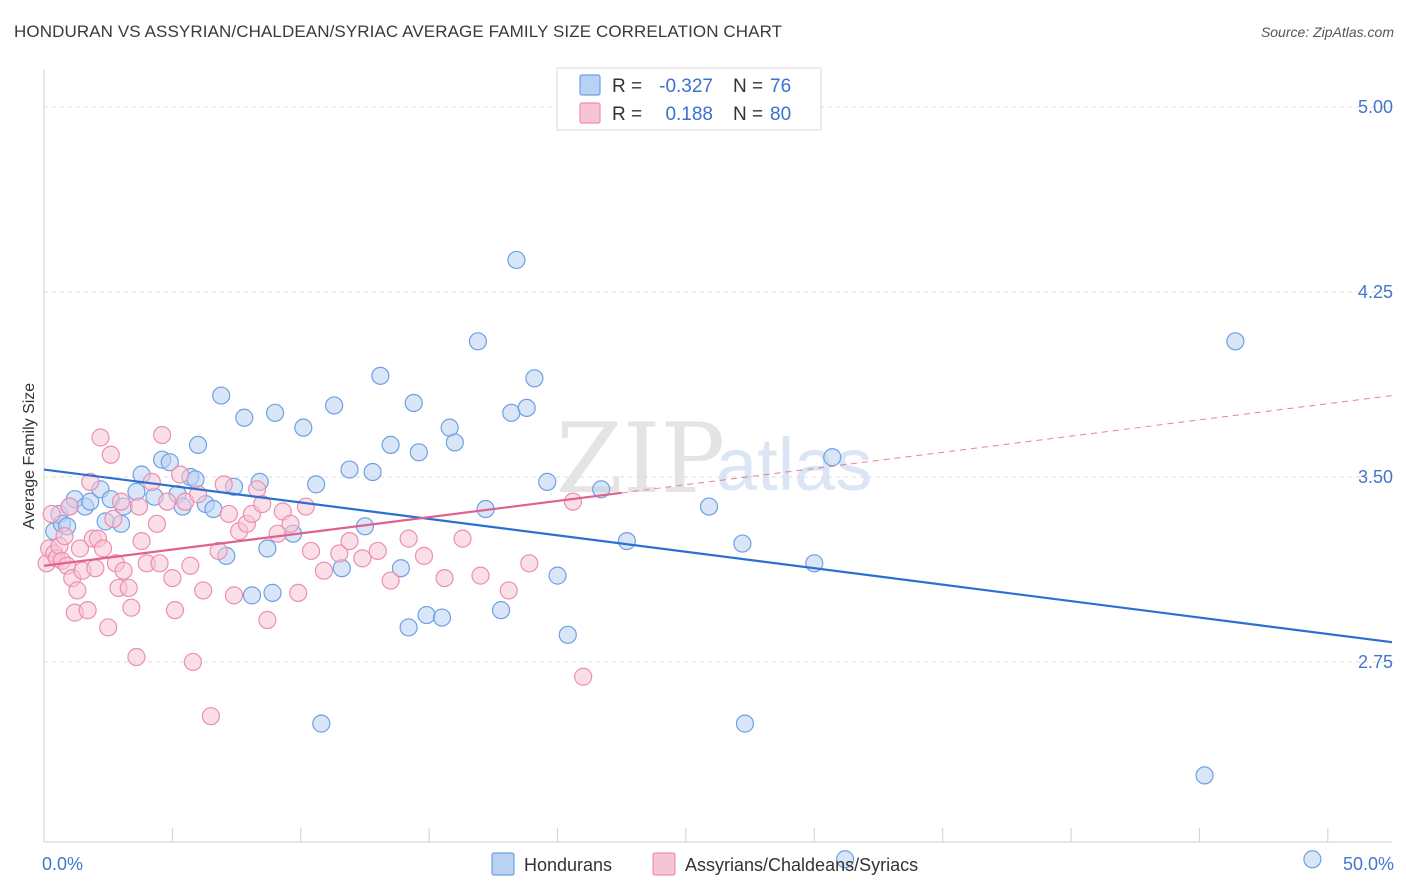 The width and height of the screenshot is (1406, 892). I want to click on assyrian-trend-line-extension, so click(1007, 444).